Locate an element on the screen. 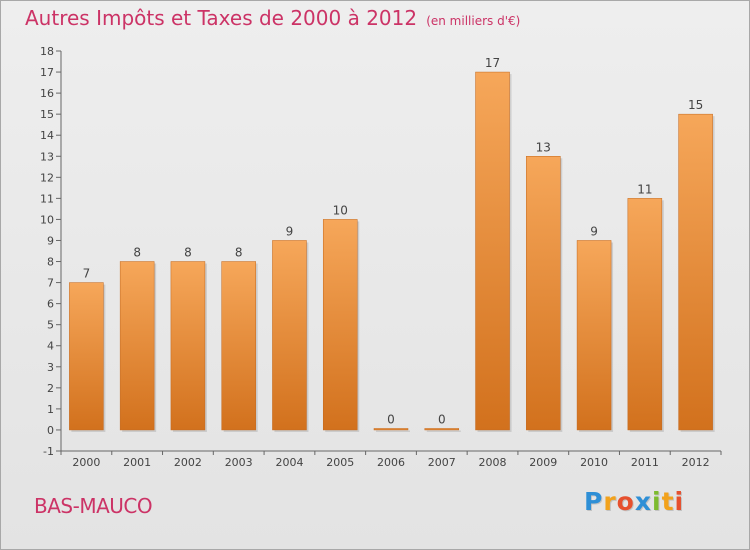 The width and height of the screenshot is (750, 550). brand-letter: P is located at coordinates (594, 501).